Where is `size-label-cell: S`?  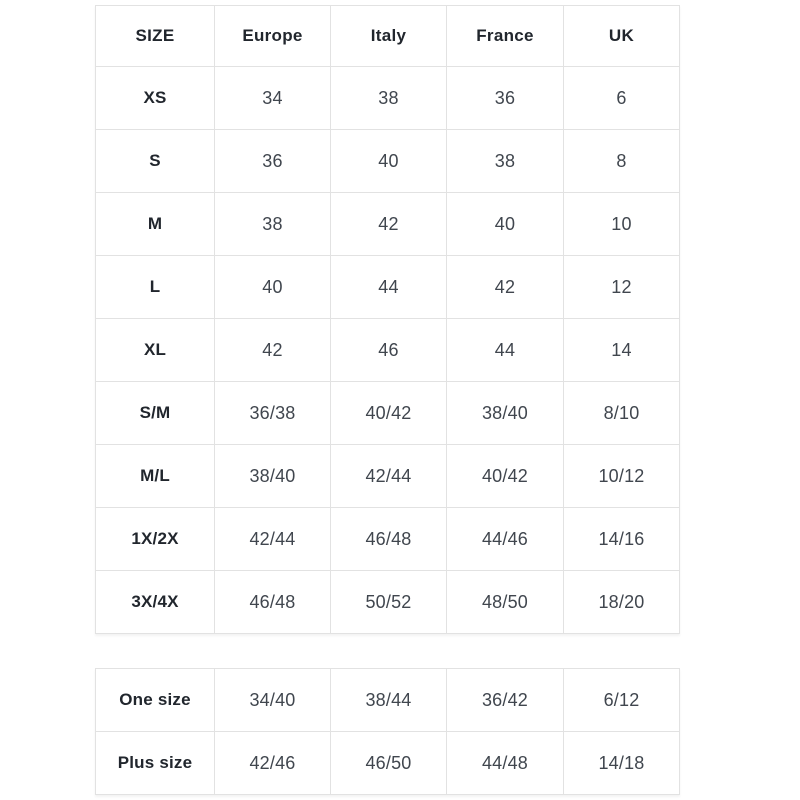
size-label-cell: S is located at coordinates (155, 161).